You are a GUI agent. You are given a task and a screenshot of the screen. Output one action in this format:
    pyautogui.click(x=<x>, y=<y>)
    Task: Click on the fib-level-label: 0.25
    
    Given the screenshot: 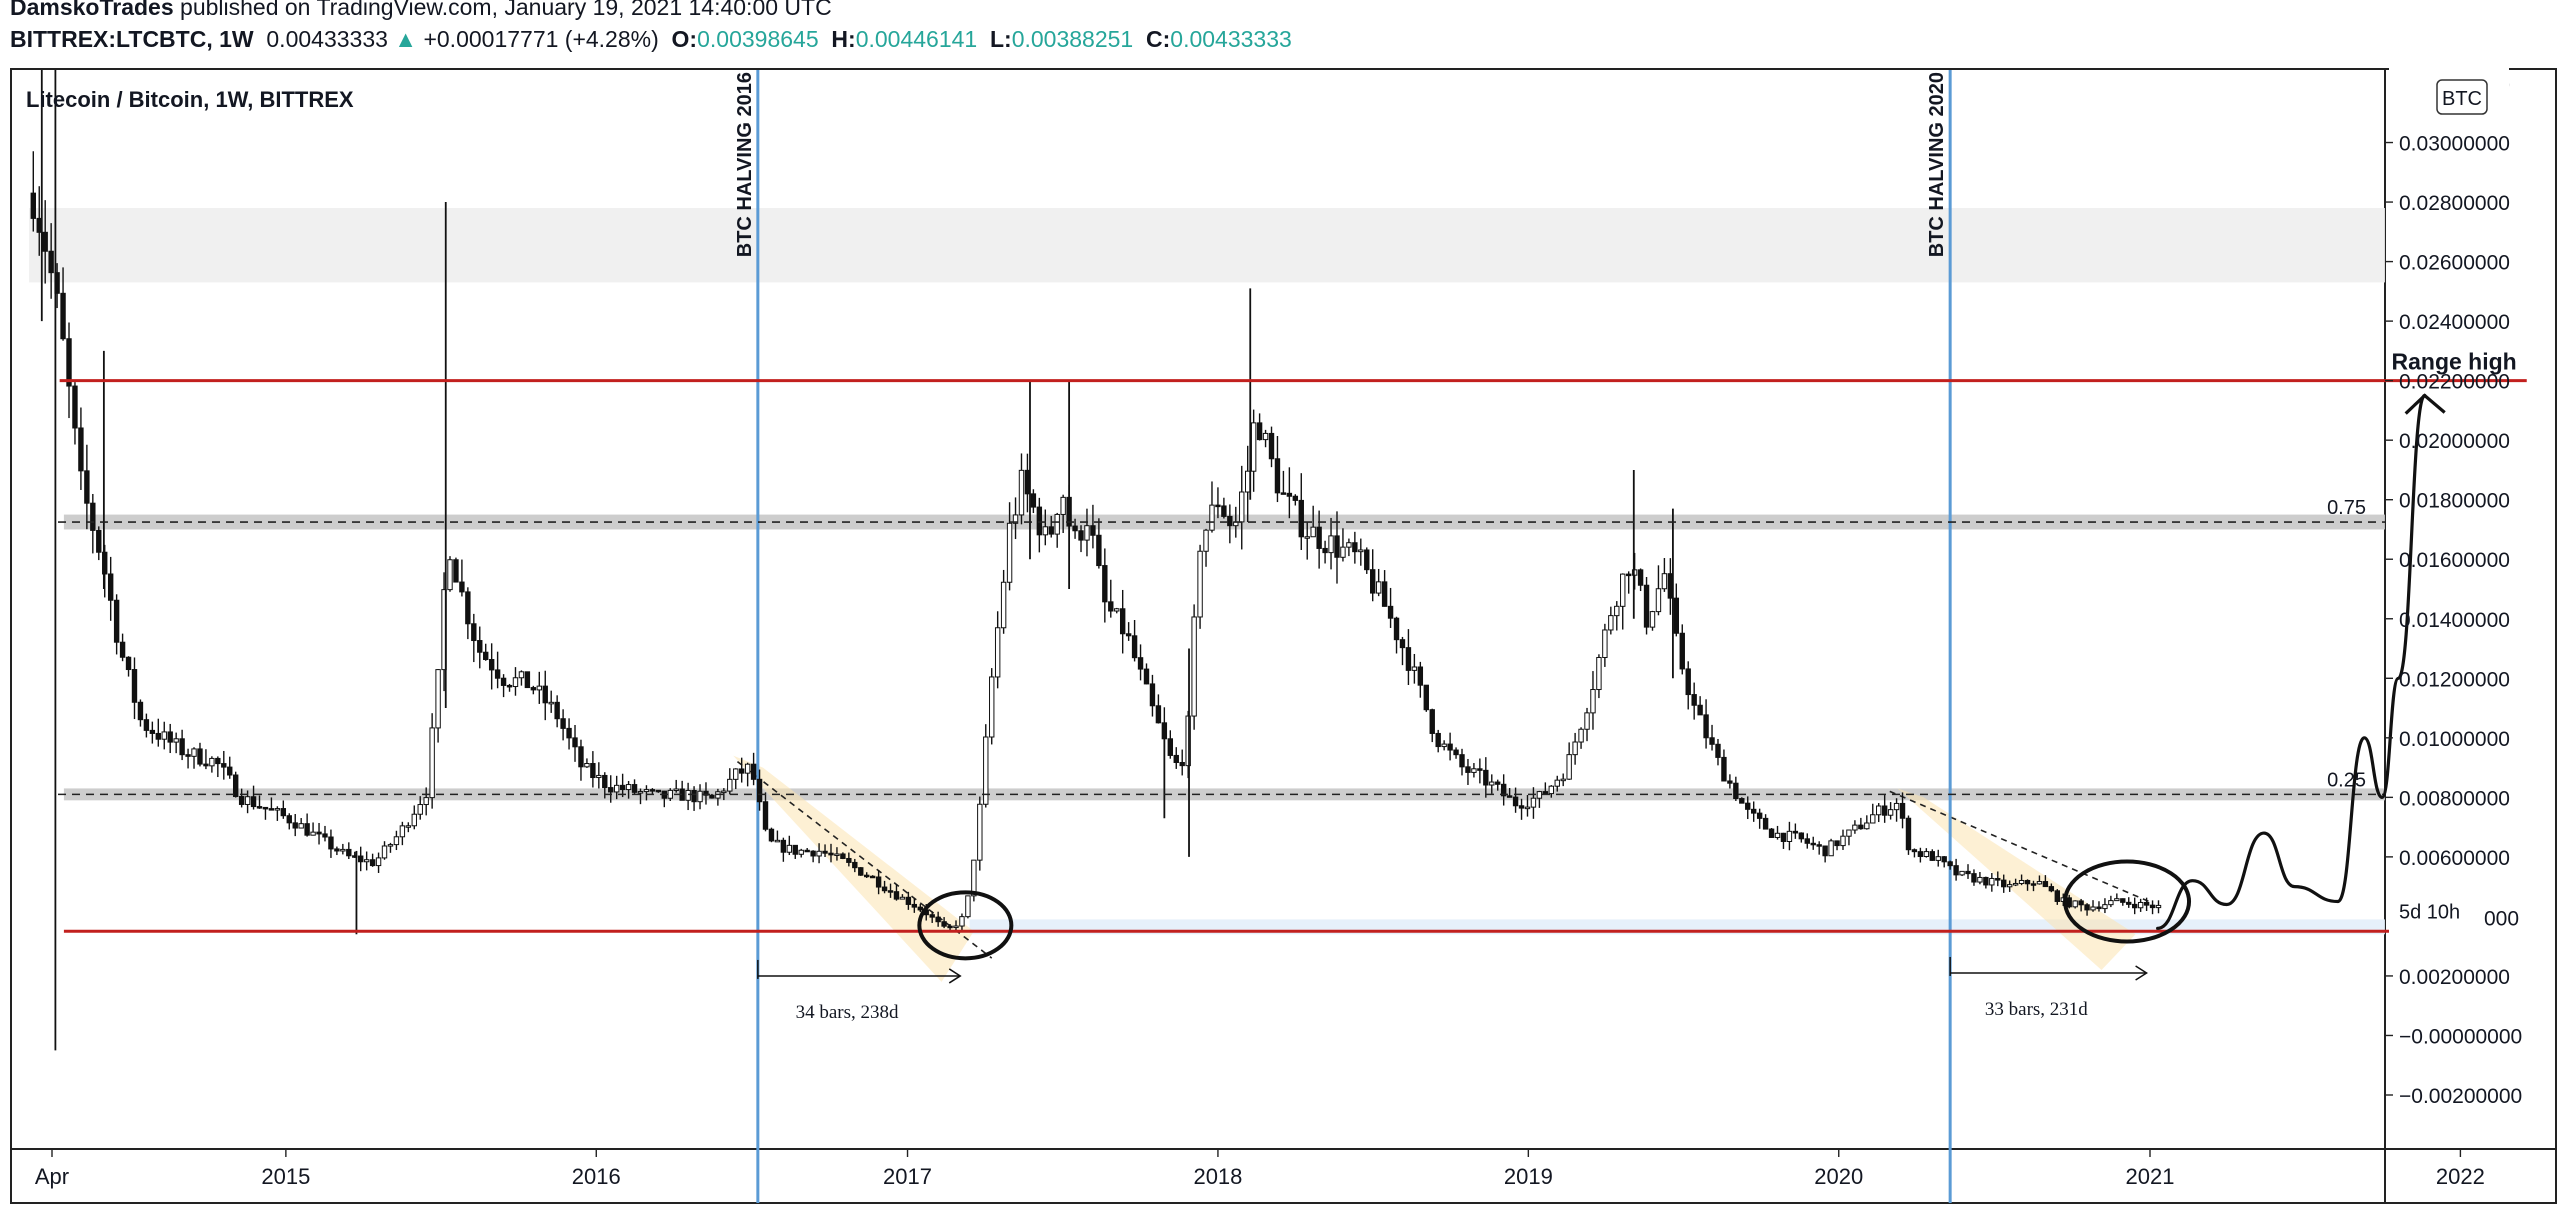 What is the action you would take?
    pyautogui.click(x=2346, y=780)
    